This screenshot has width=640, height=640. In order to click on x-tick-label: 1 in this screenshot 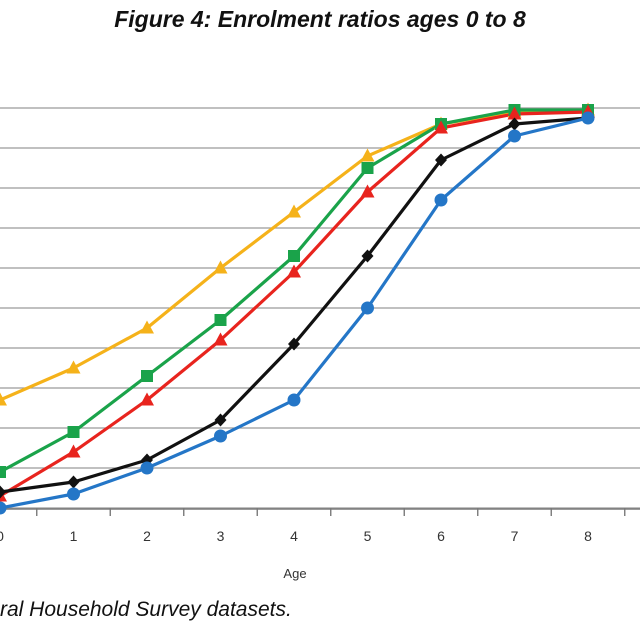, I will do `click(74, 536)`.